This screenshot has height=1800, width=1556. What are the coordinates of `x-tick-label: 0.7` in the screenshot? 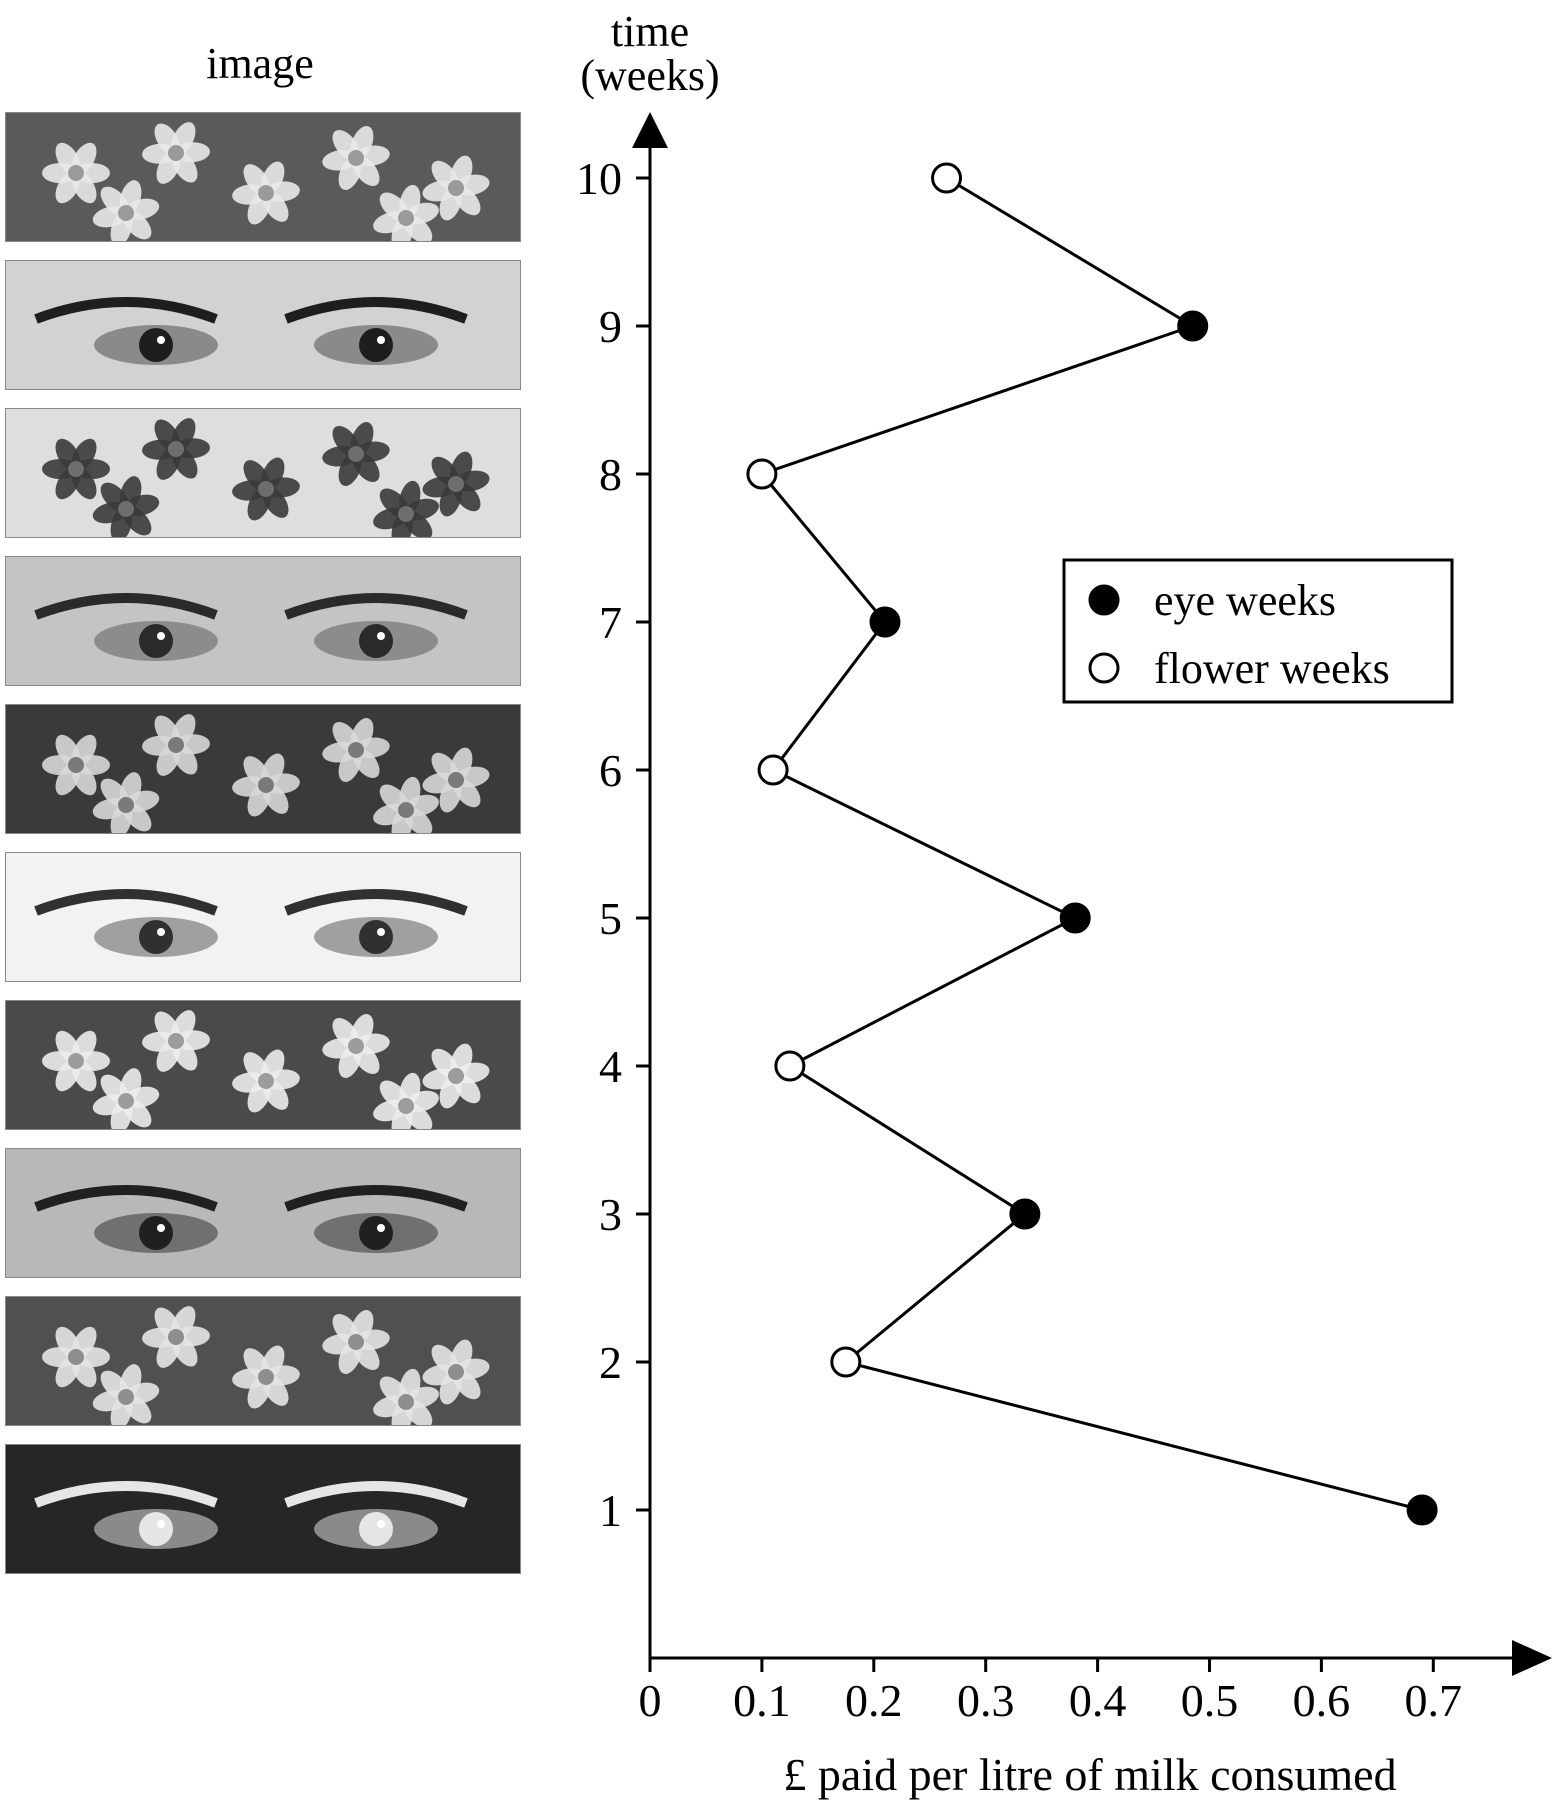 It's located at (1434, 1700).